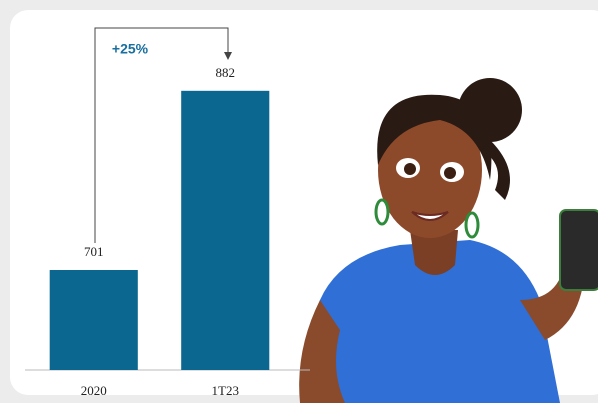 The image size is (598, 403). Describe the element at coordinates (226, 72) in the screenshot. I see `value-label: 882` at that location.